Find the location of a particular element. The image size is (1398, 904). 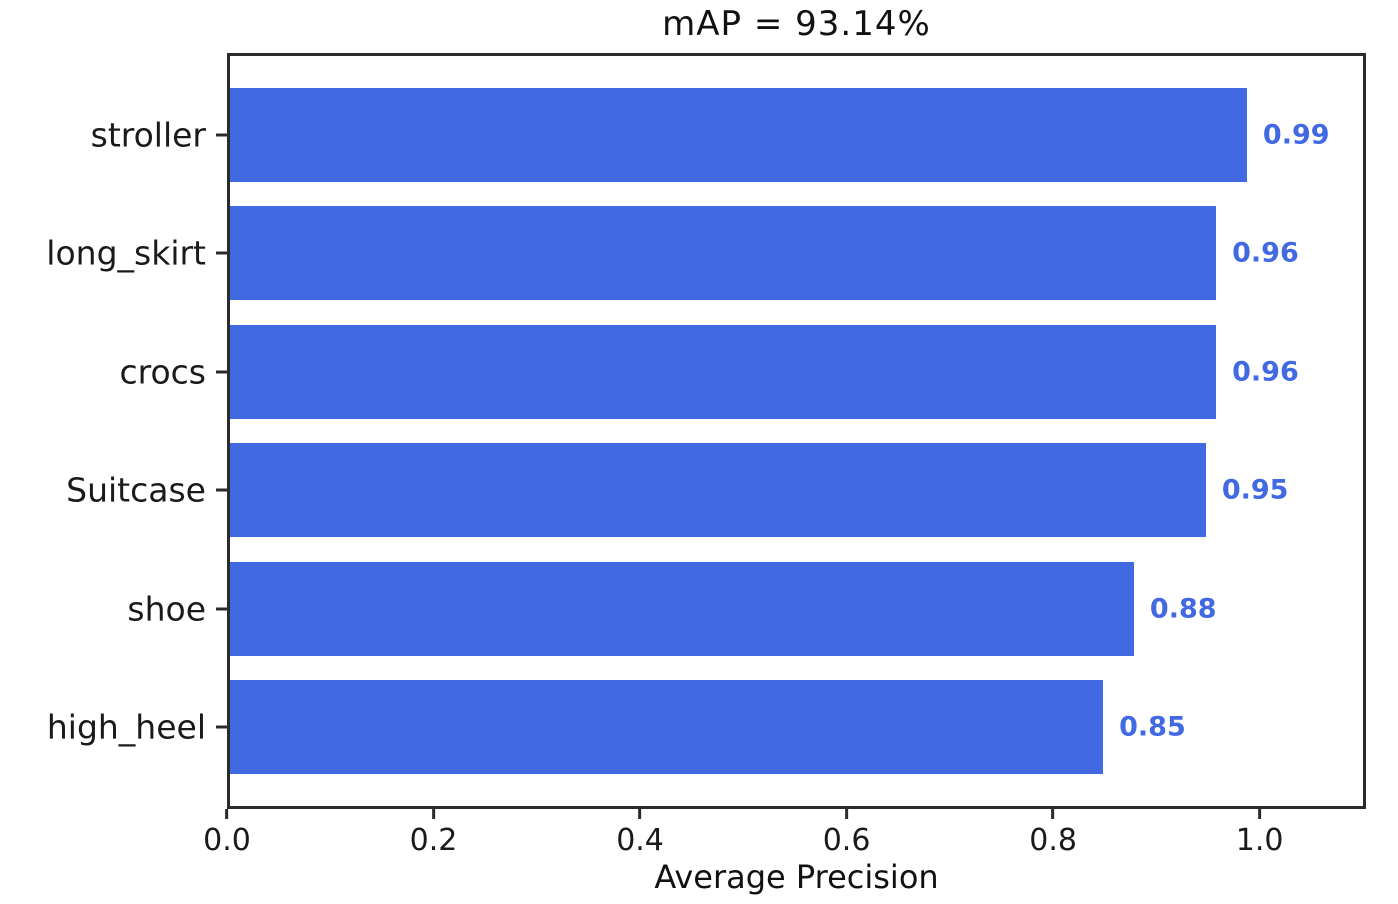

x-tick-label: 1.0 is located at coordinates (1259, 840).